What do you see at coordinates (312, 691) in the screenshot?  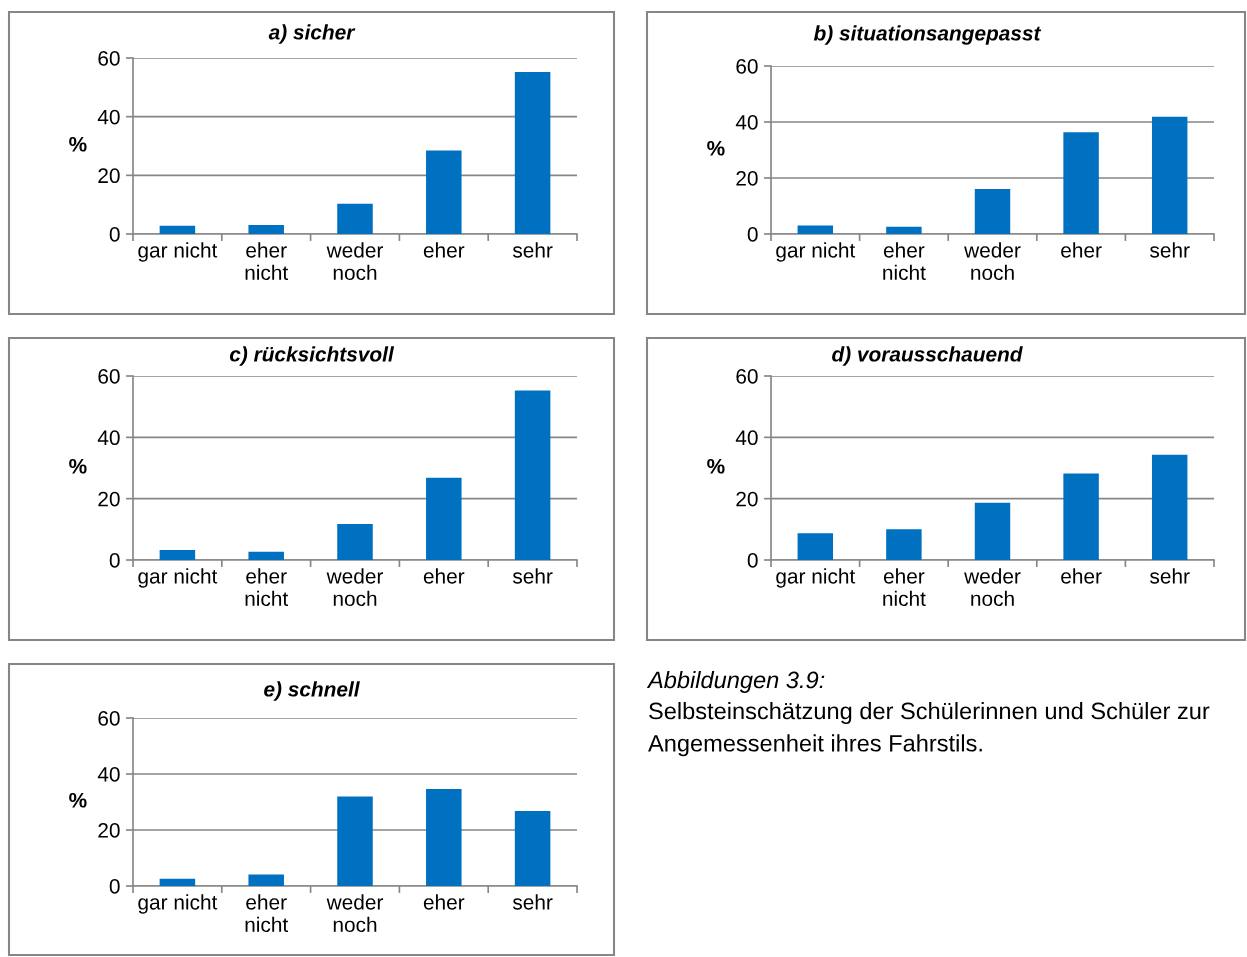 I see `chart-title: e) schnell` at bounding box center [312, 691].